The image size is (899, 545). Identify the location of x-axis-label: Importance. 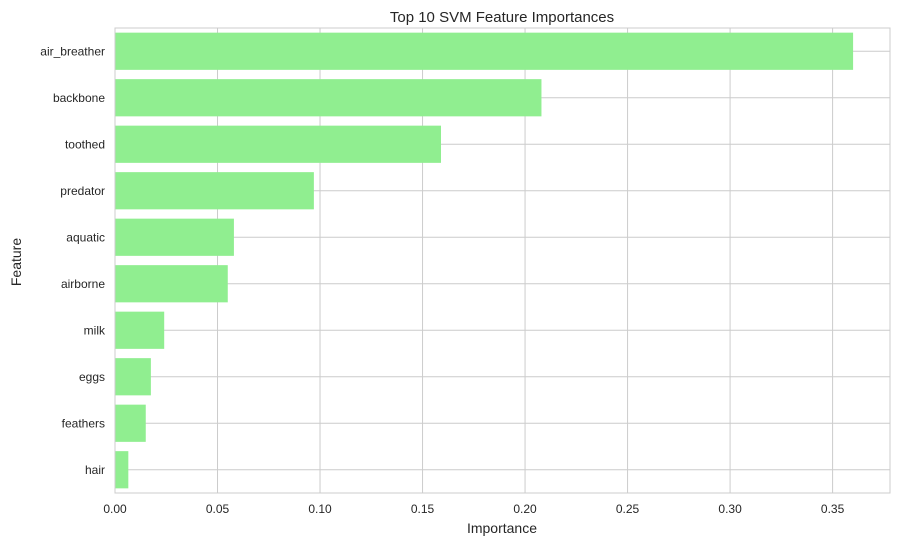
(502, 528).